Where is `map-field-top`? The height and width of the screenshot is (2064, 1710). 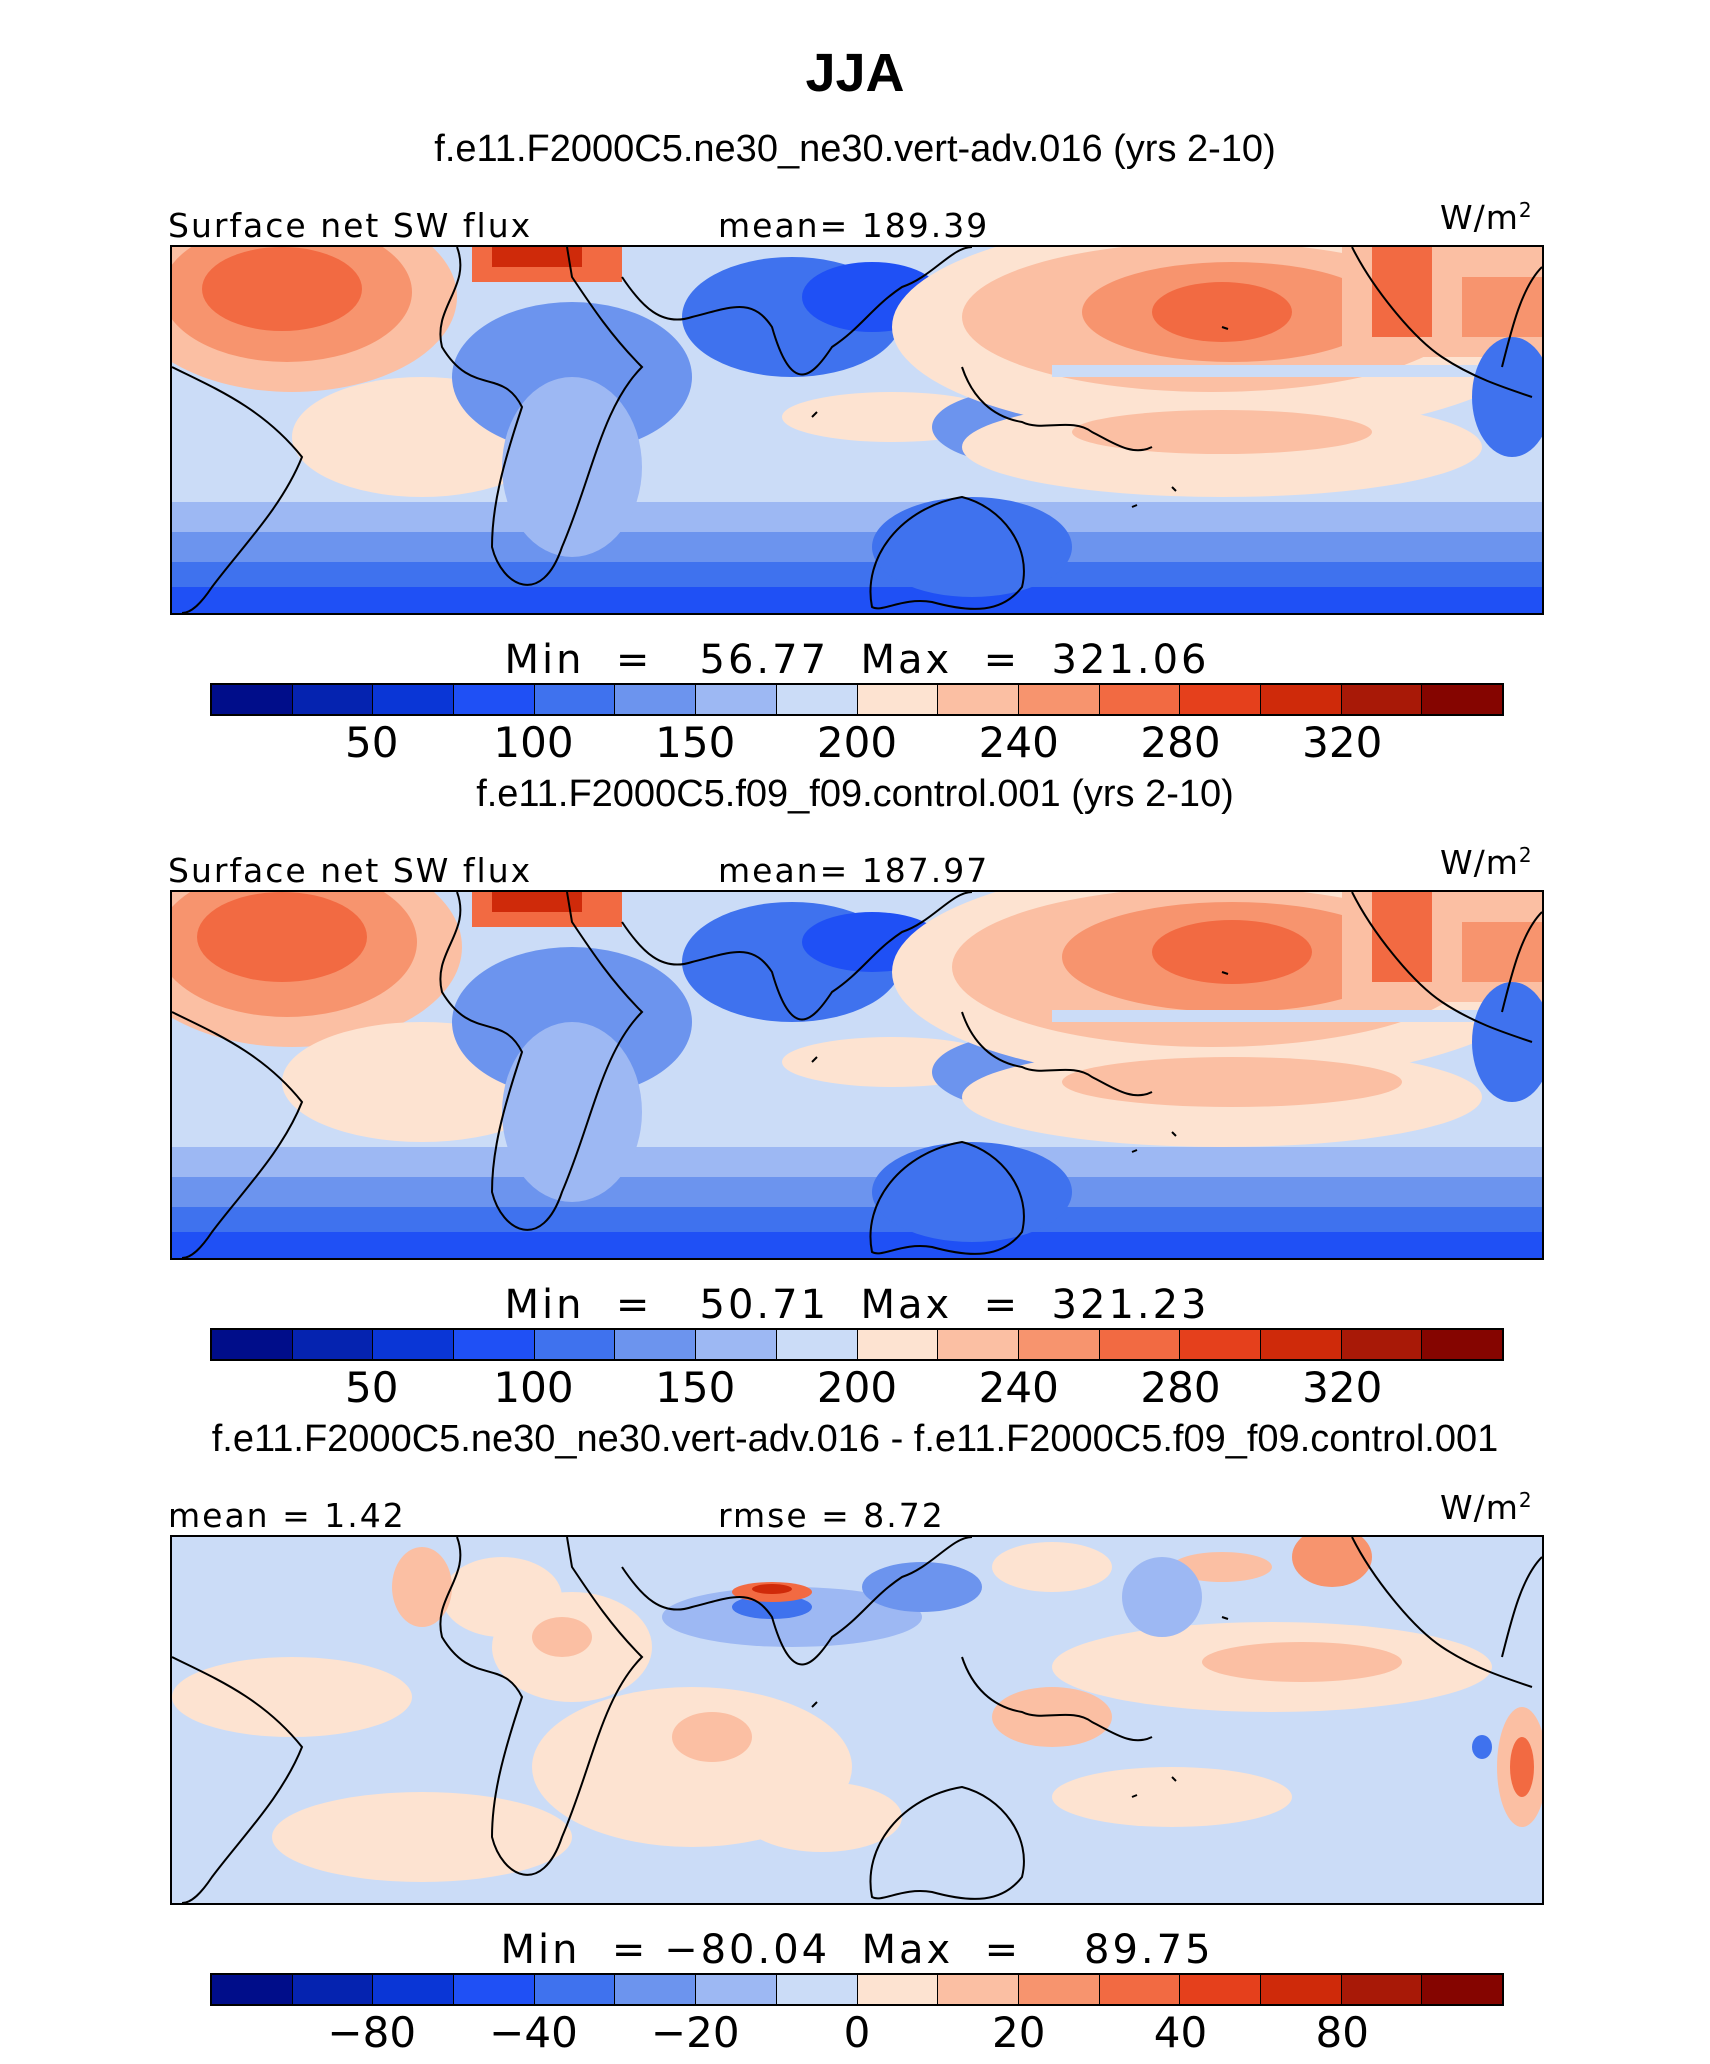
map-field-top is located at coordinates (857, 430).